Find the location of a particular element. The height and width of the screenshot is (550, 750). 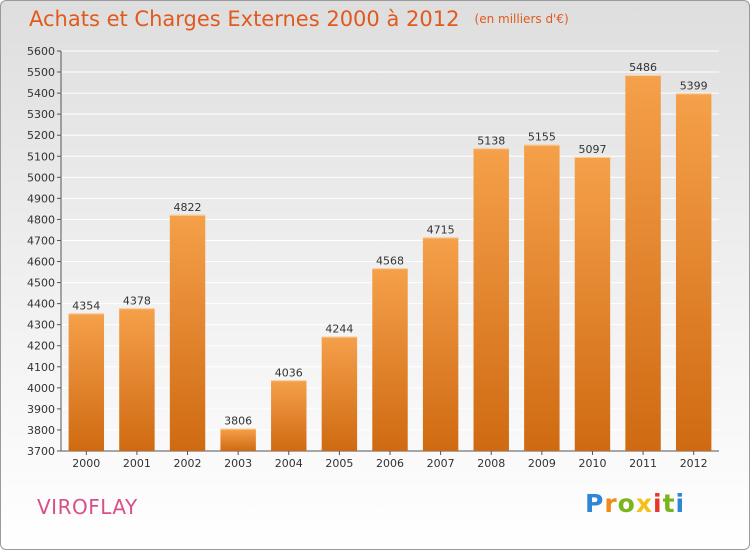

y-tick-label: 4600 is located at coordinates (41, 262).